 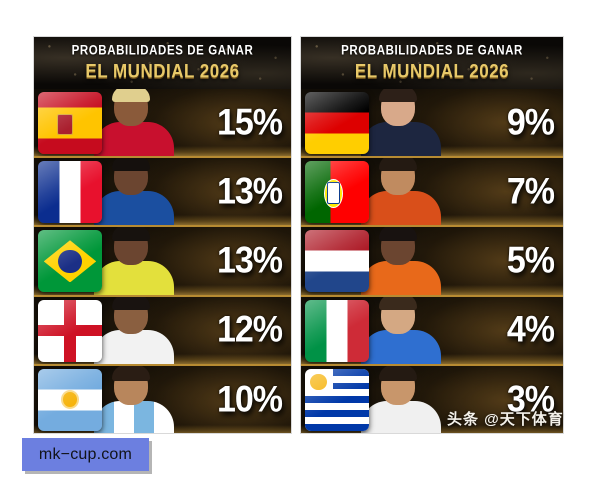 I want to click on panel-title-line2: EL MUNDIAL 2026, so click(x=162, y=71).